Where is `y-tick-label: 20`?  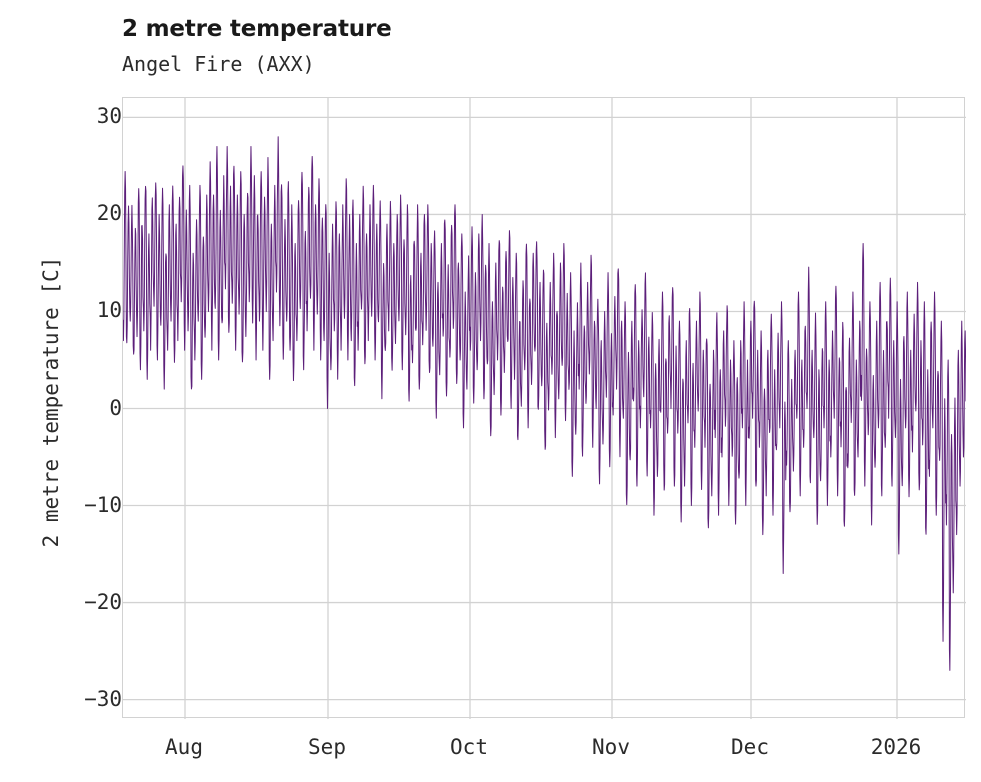
y-tick-label: 20 is located at coordinates (109, 213).